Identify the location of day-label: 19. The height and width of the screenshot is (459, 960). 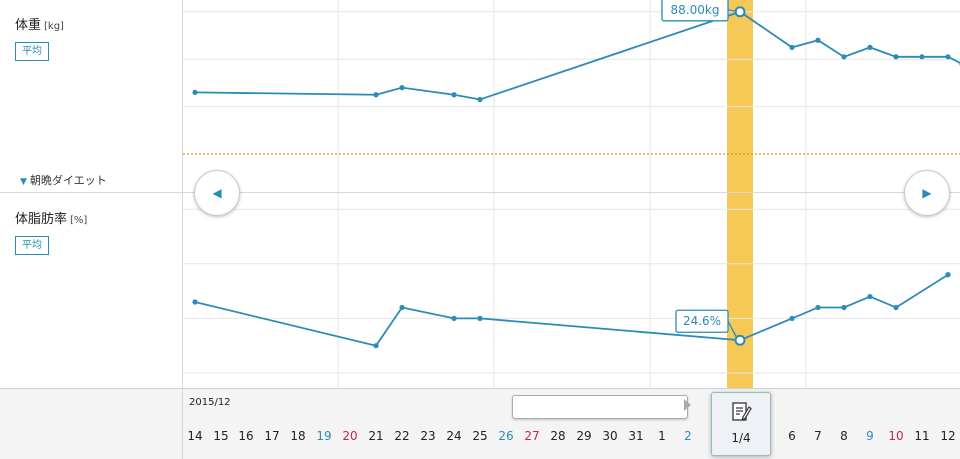
(324, 436).